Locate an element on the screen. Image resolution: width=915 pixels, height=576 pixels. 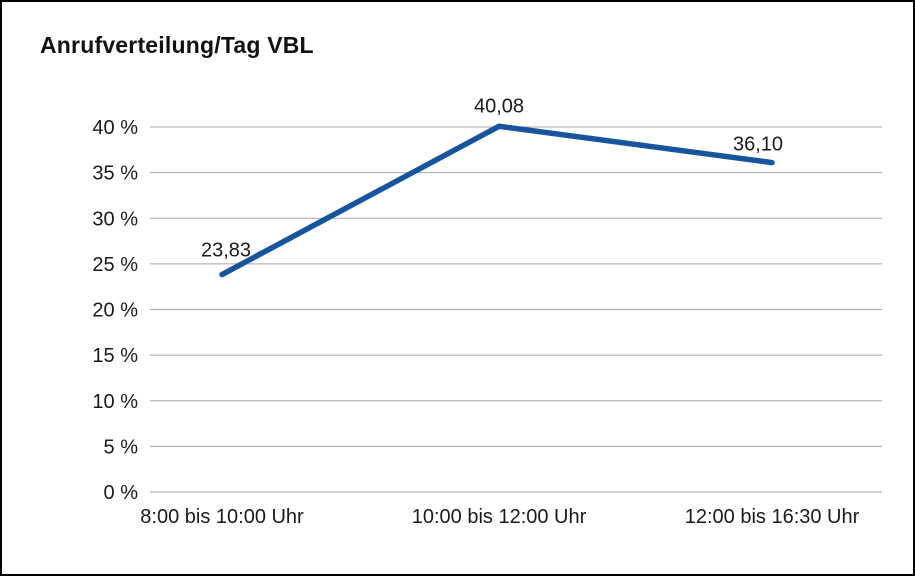
chart-title: Anrufverteilung/Tag VBL is located at coordinates (177, 45).